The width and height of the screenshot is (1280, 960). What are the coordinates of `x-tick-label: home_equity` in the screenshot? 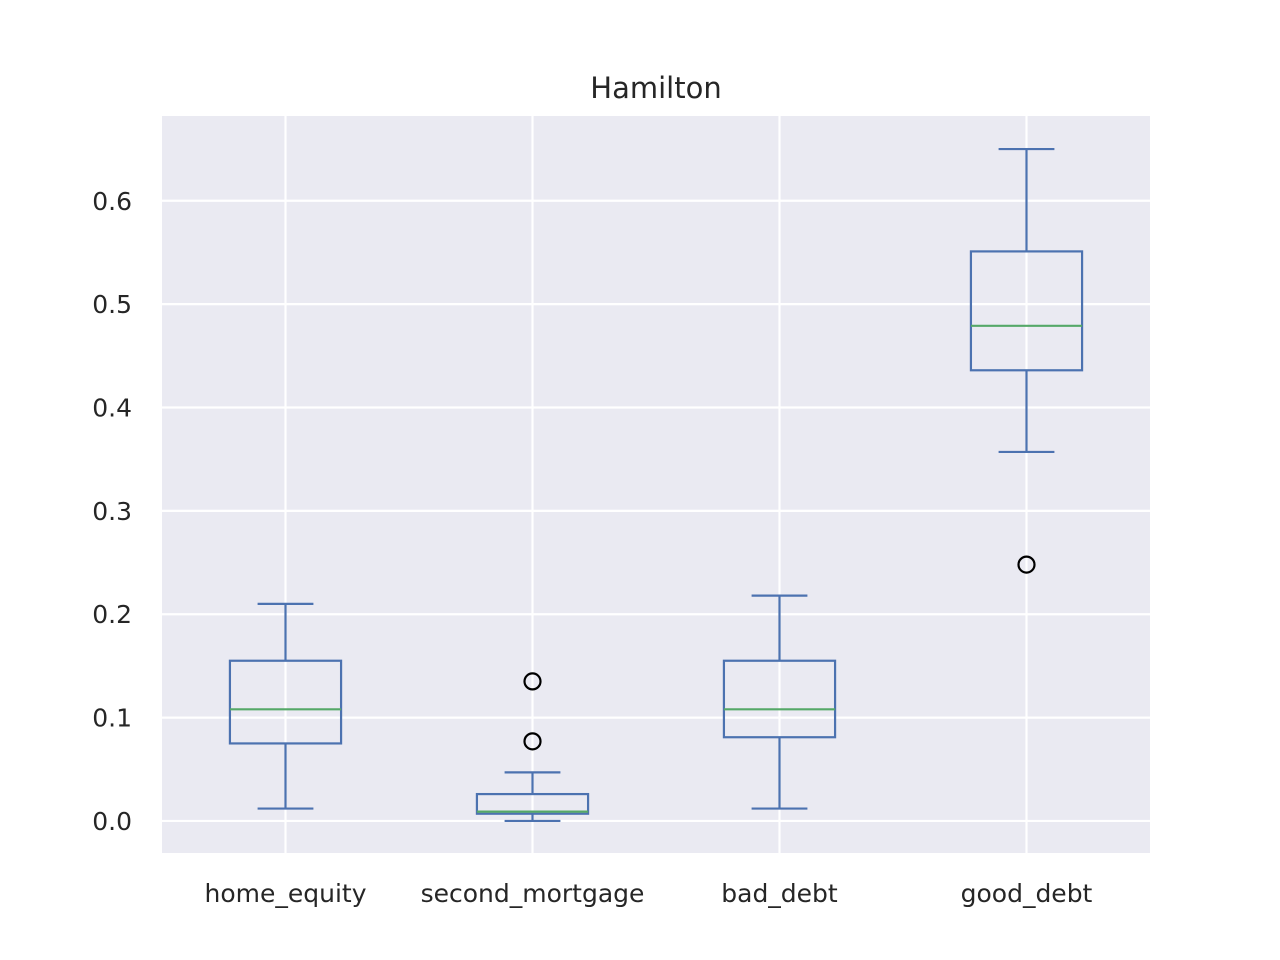 It's located at (285, 893).